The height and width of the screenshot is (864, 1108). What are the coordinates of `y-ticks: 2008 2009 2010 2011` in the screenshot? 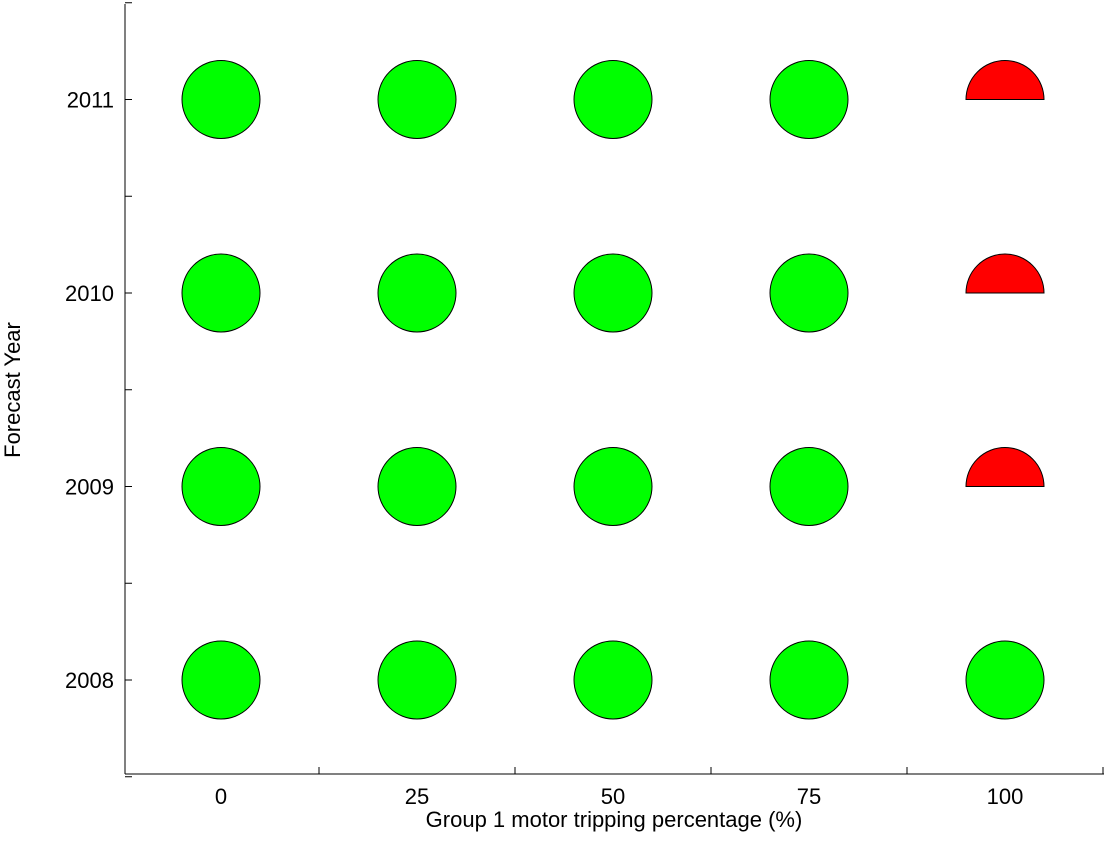 It's located at (98, 390).